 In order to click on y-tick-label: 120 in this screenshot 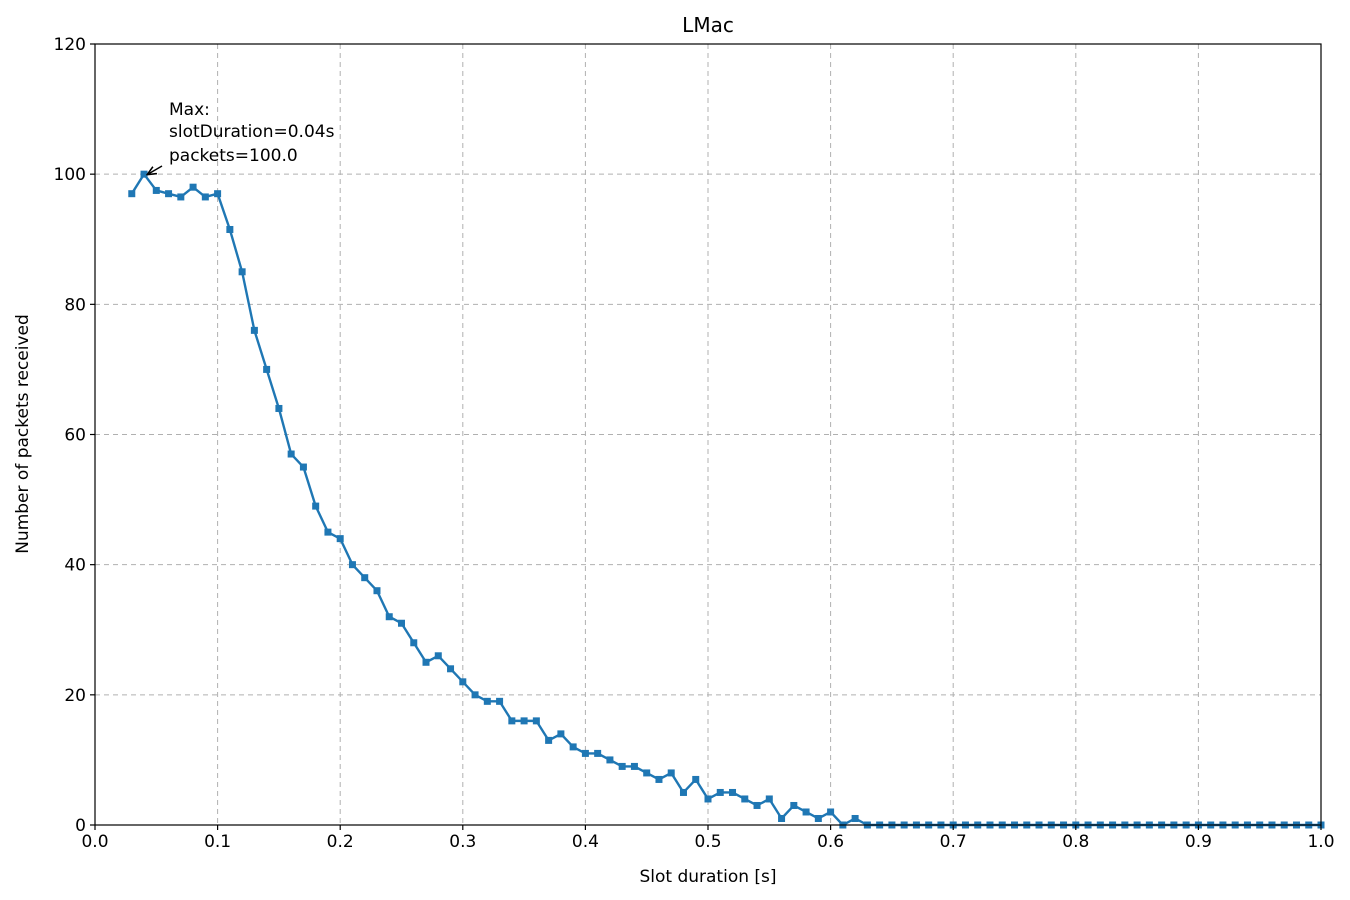, I will do `click(70, 45)`.